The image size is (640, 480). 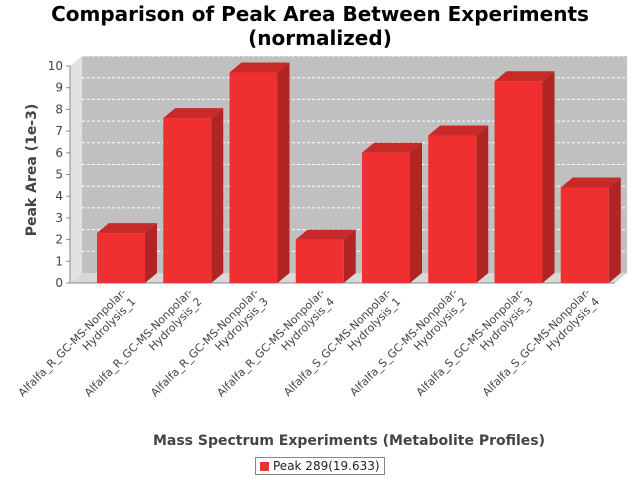 What do you see at coordinates (59, 88) in the screenshot?
I see `y-tick-label: 9` at bounding box center [59, 88].